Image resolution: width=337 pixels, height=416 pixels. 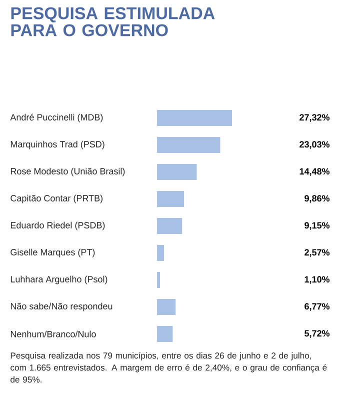 I want to click on data-label: 2,57%, so click(x=317, y=253).